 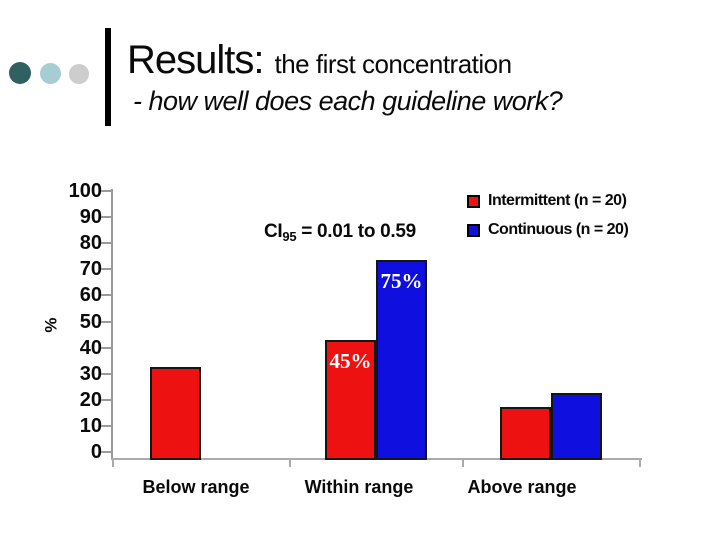 I want to click on legend-item: Continuous (n = 20), so click(x=548, y=229).